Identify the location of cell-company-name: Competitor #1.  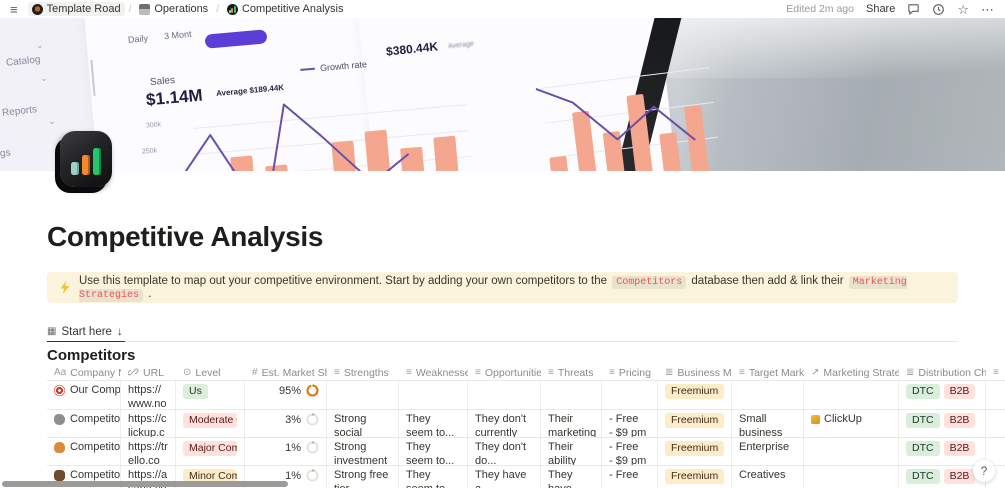
(84, 423).